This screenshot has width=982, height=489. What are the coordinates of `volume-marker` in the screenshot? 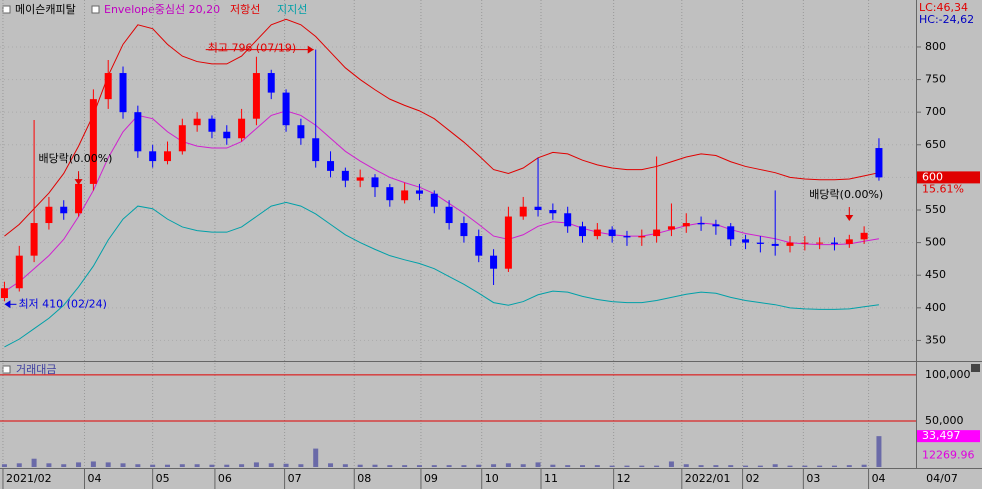 It's located at (948, 436).